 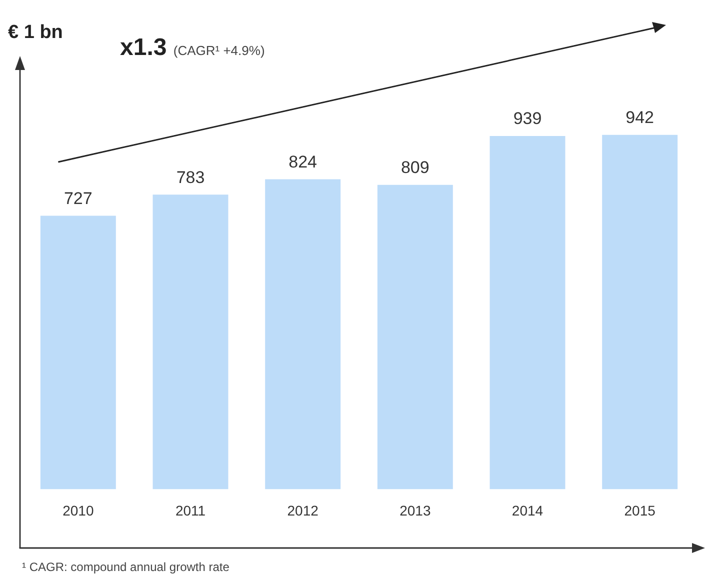 What do you see at coordinates (78, 198) in the screenshot?
I see `data-label: 727` at bounding box center [78, 198].